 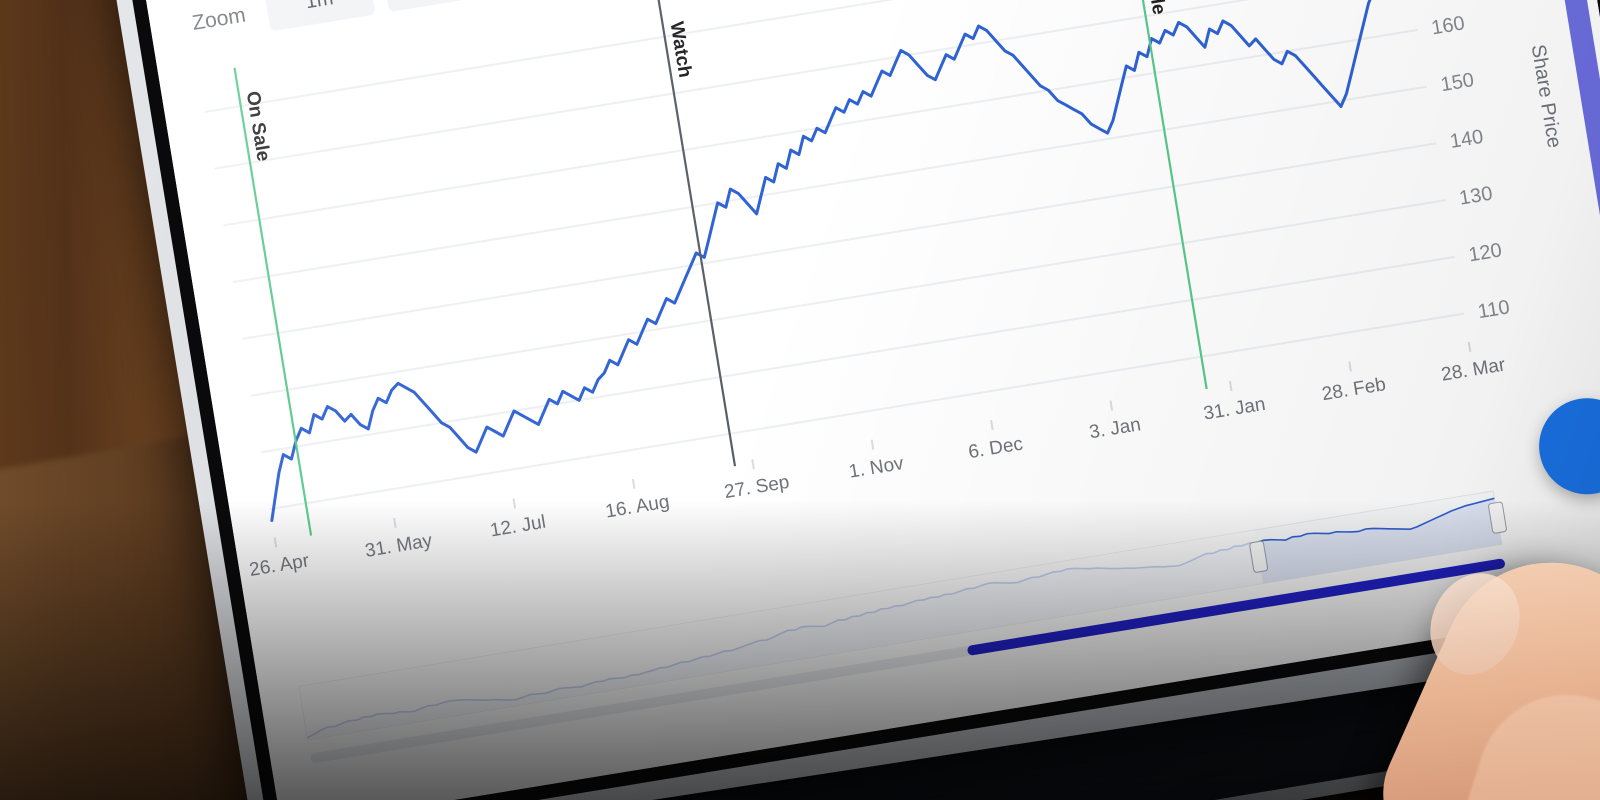 I want to click on range-button-1m: 1m, so click(x=319, y=16).